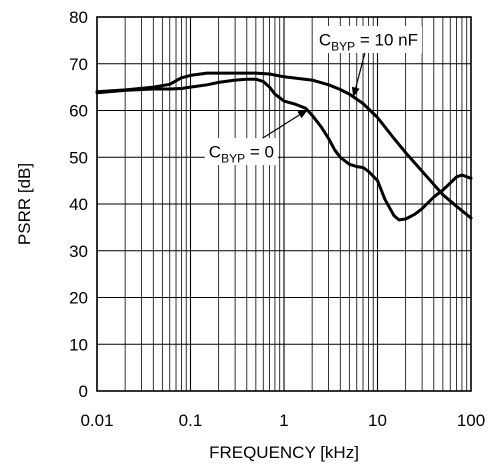  What do you see at coordinates (368, 61) in the screenshot?
I see `annotation-cbyp-10nf: CBYP = 10 nF` at bounding box center [368, 61].